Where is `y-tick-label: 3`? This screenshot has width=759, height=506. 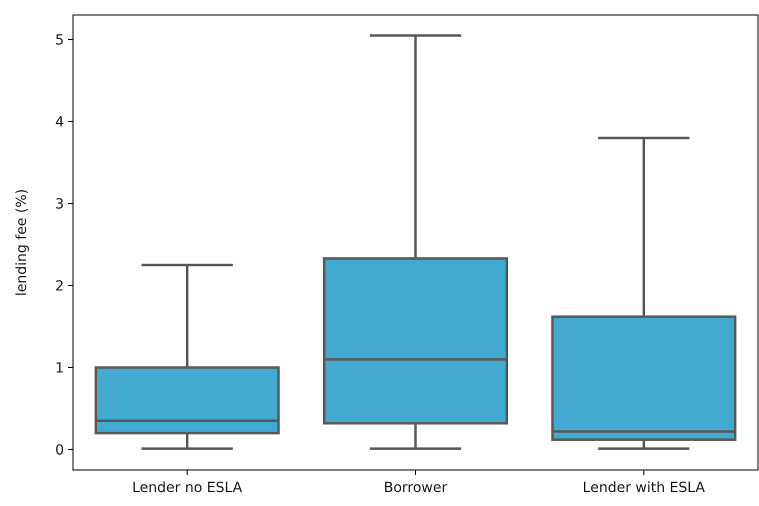 y-tick-label: 3 is located at coordinates (59, 204).